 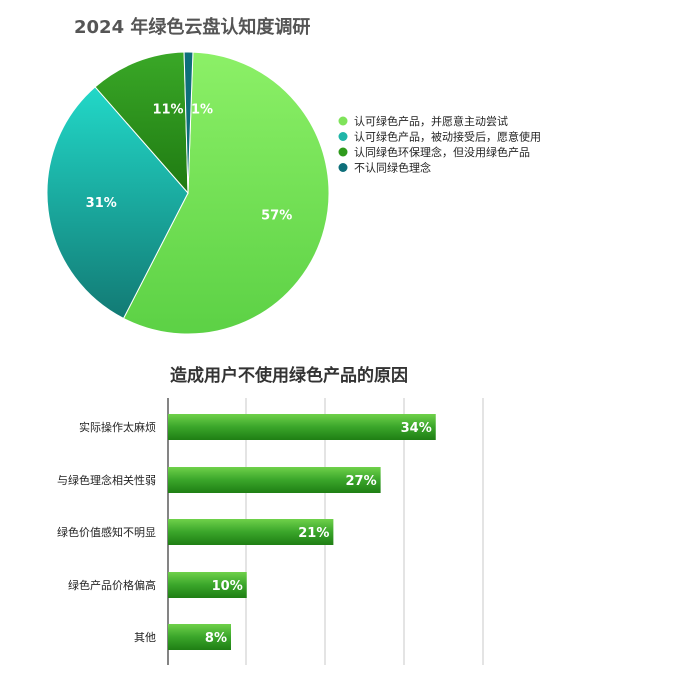 I want to click on category-label: 绿色产品价格偏高, so click(x=112, y=585).